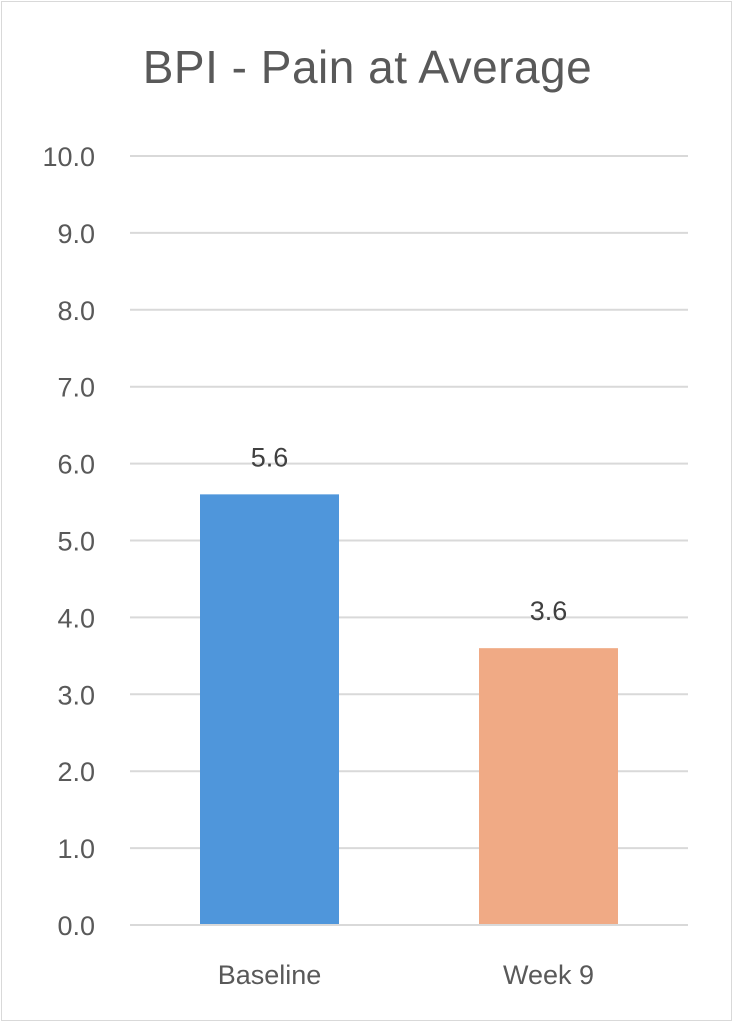 The width and height of the screenshot is (735, 1024). What do you see at coordinates (549, 611) in the screenshot?
I see `data-label: 3.6` at bounding box center [549, 611].